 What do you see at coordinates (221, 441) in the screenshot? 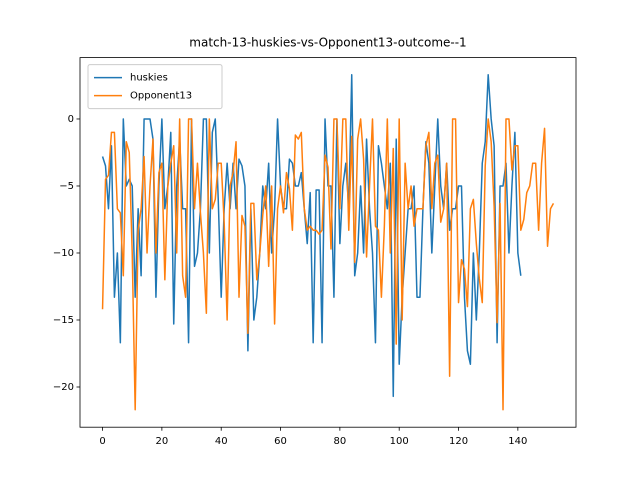
I see `x-tick-label: 40` at bounding box center [221, 441].